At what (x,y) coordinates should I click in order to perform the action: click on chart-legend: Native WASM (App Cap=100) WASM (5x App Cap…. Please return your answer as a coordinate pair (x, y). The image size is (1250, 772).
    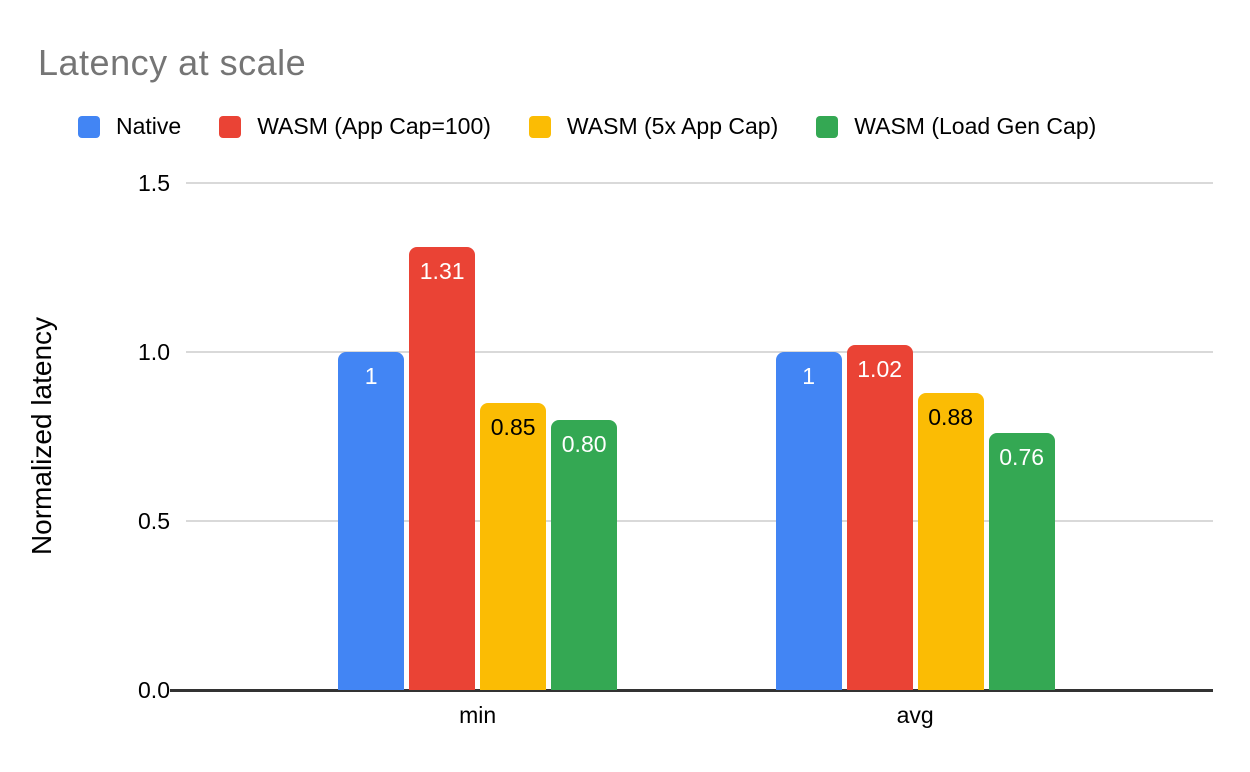
    Looking at the image, I should click on (587, 126).